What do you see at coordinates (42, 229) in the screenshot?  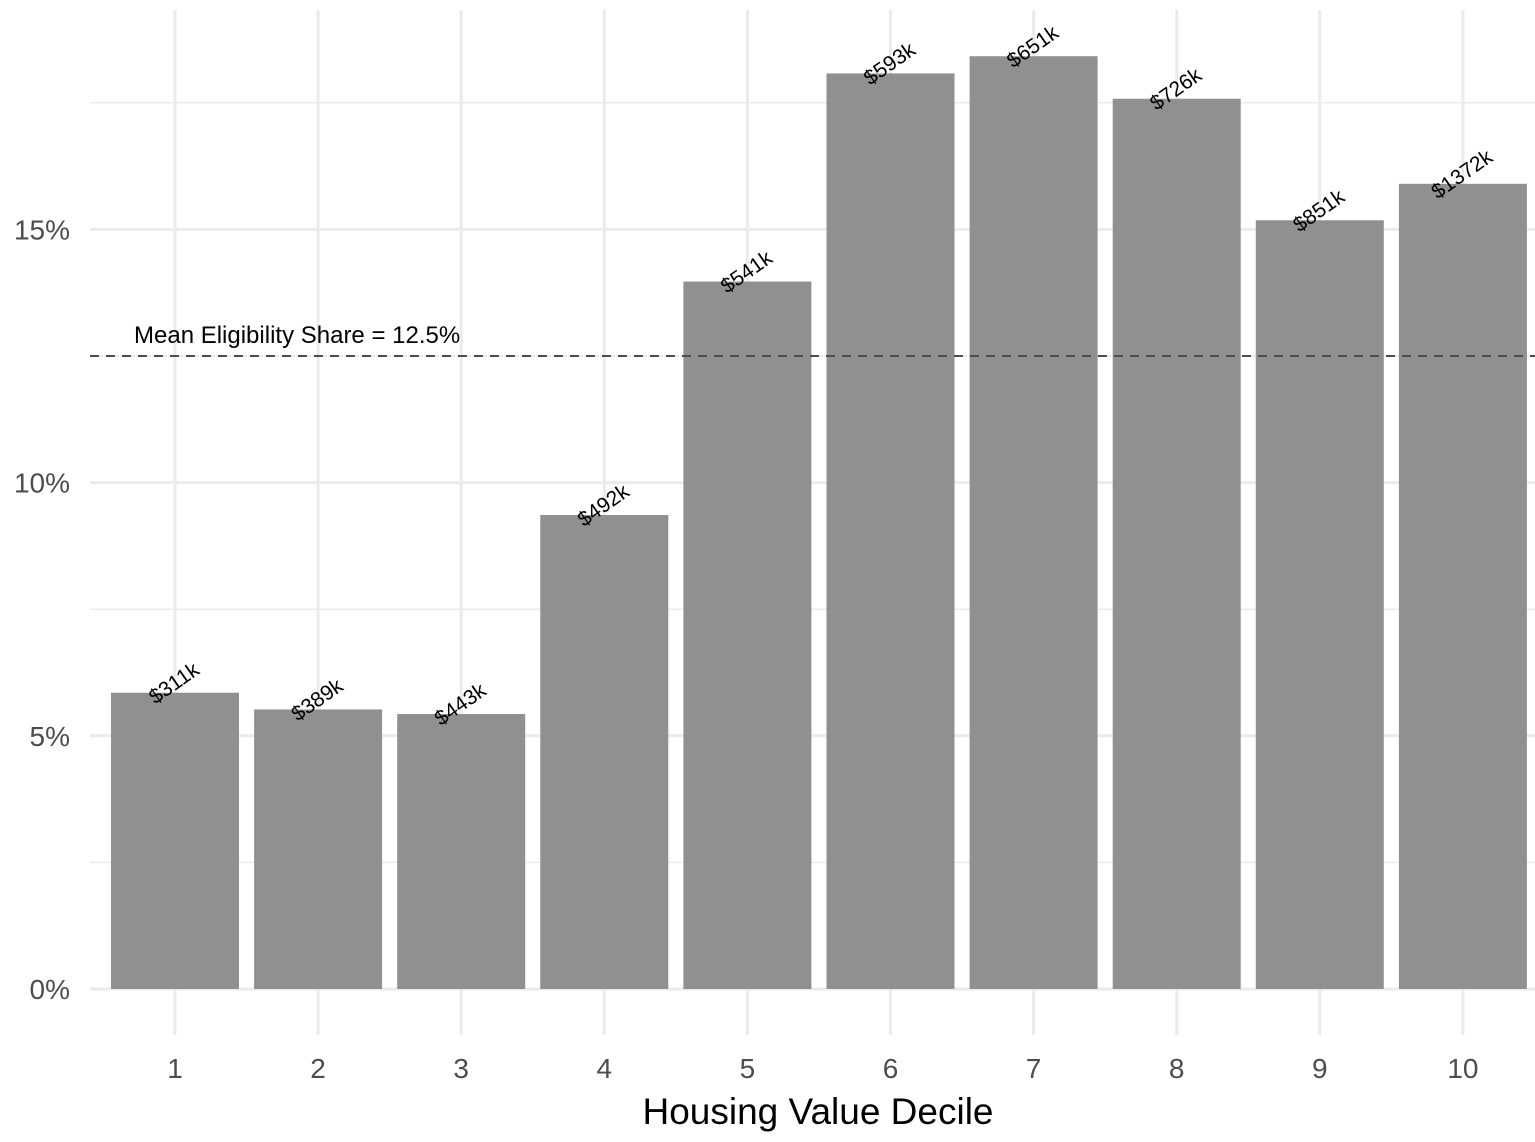 I see `y-tick-label: 15%` at bounding box center [42, 229].